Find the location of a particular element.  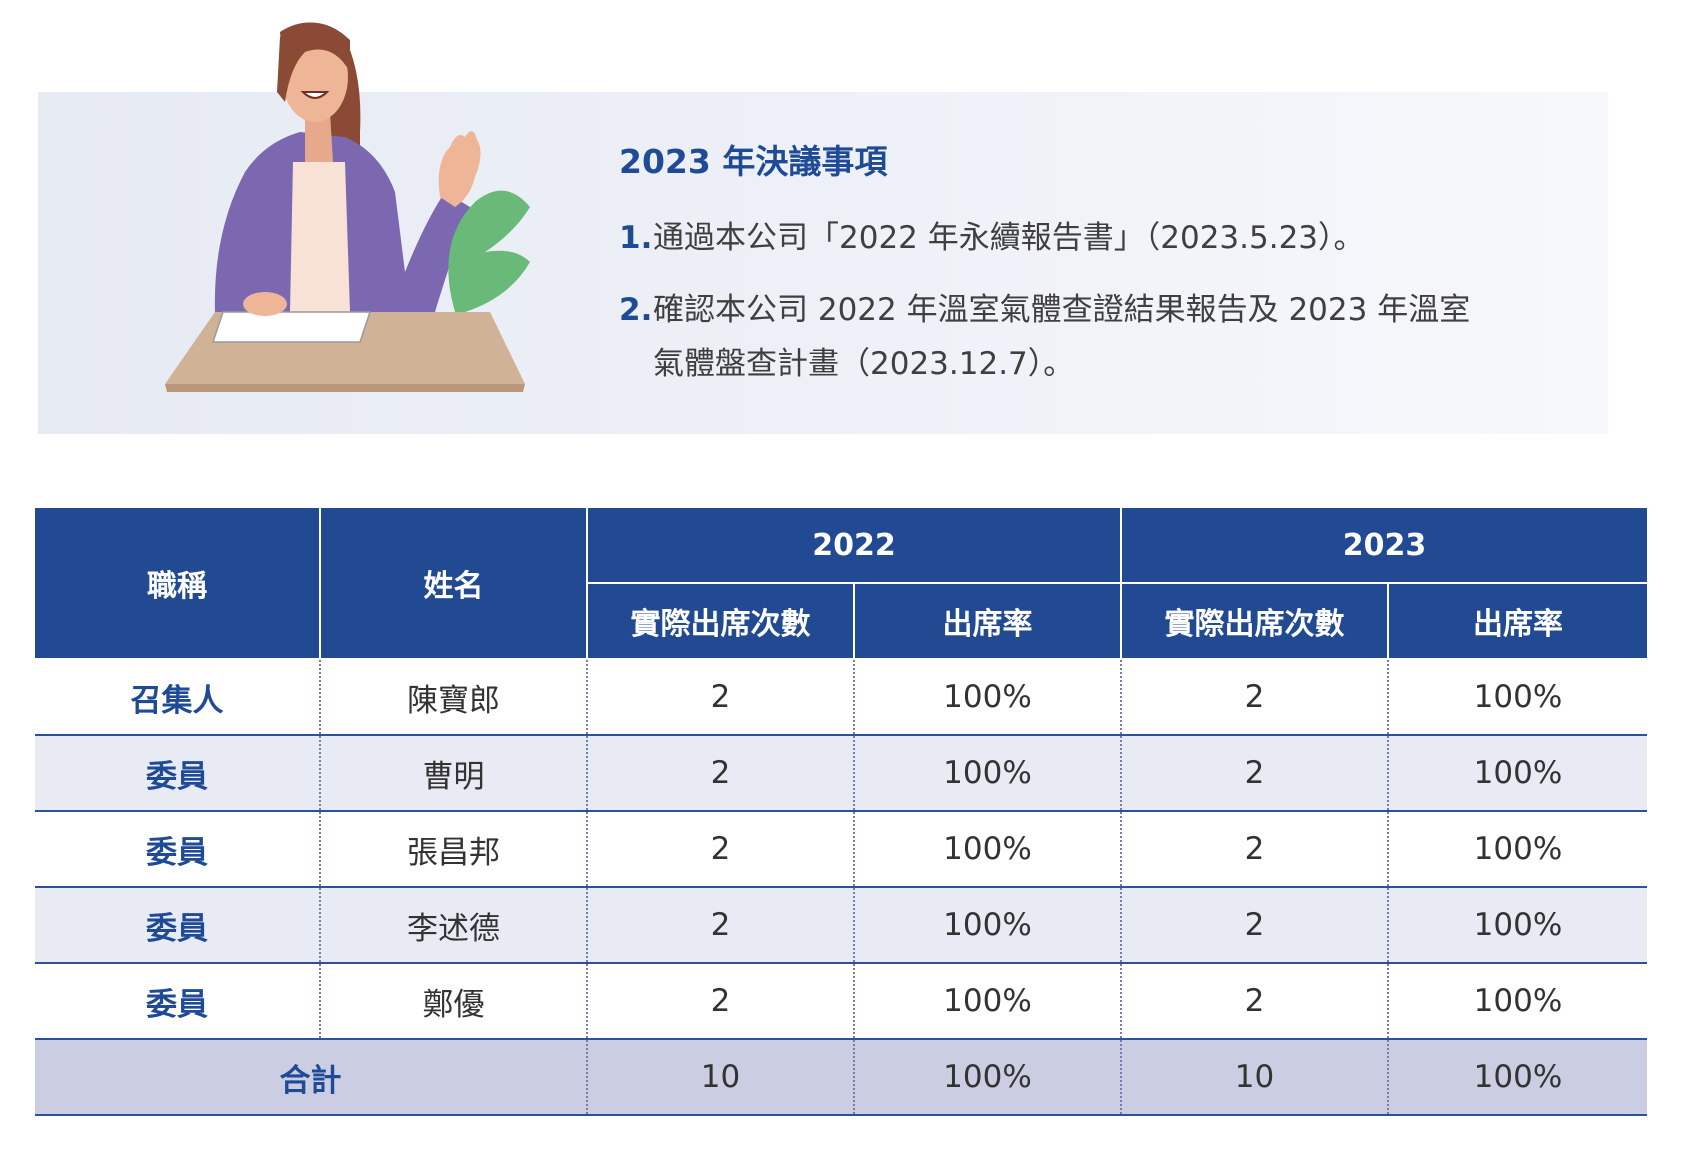

woman-at-desk-illustration is located at coordinates (347, 207).